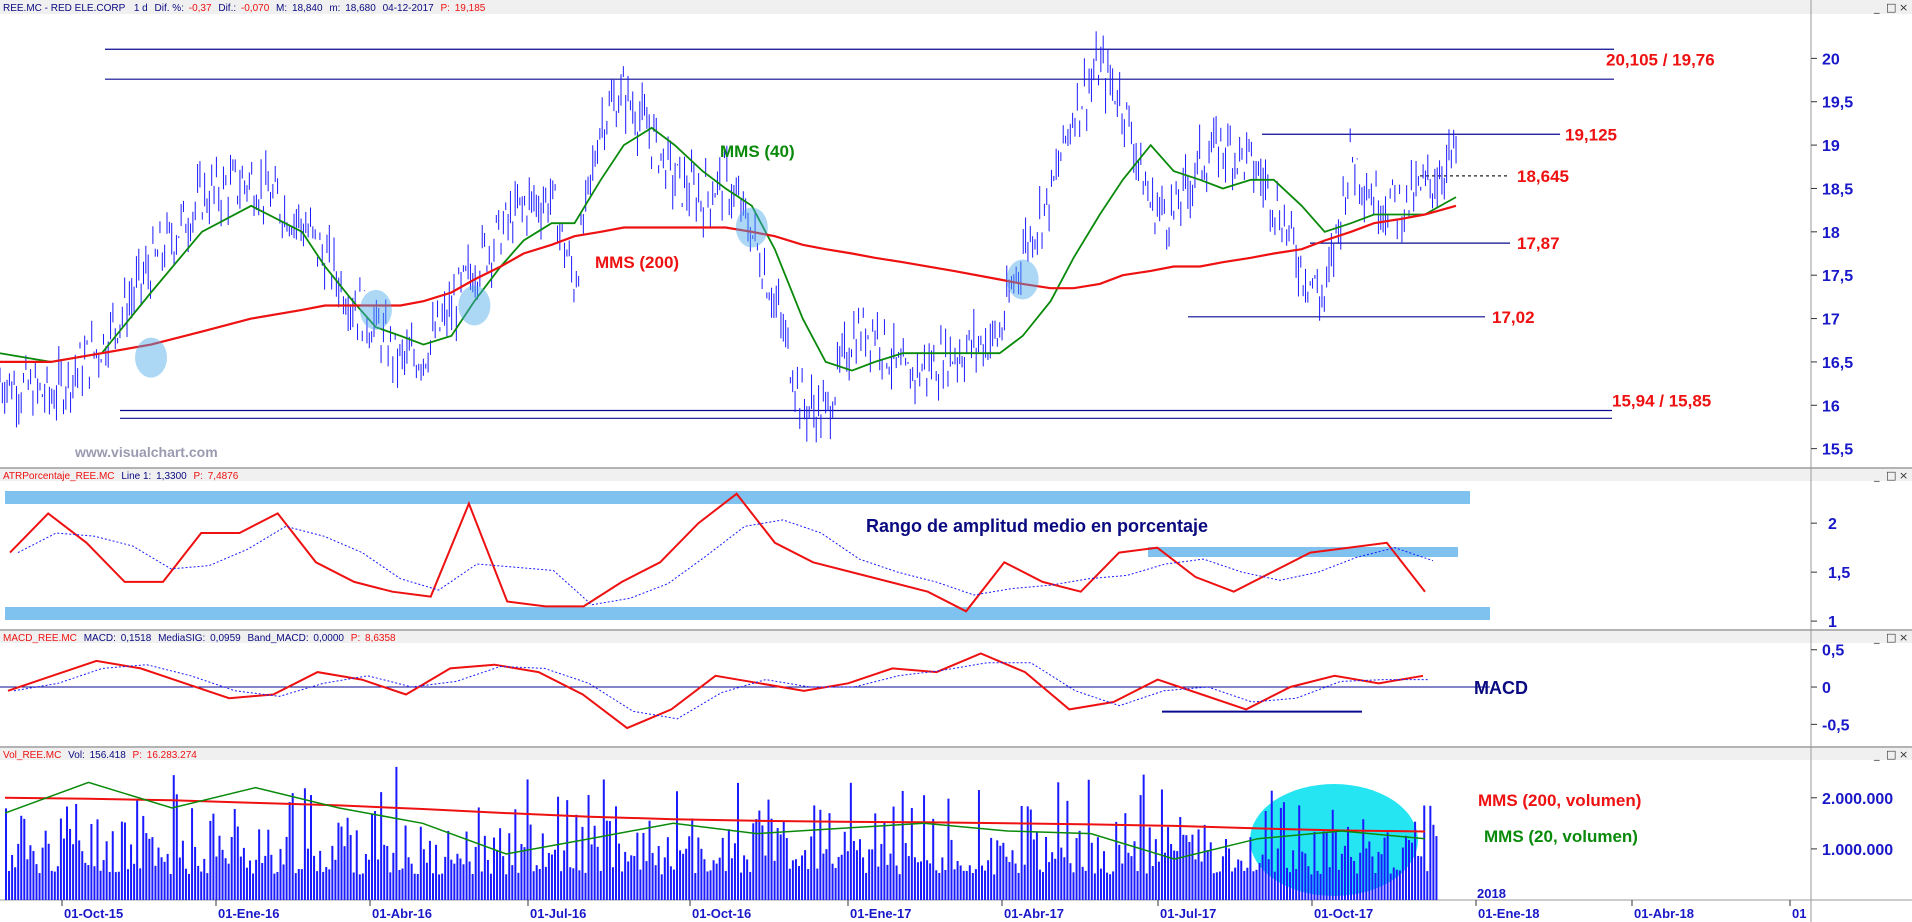  I want to click on mms200-annotation: MMS (200), so click(637, 262).